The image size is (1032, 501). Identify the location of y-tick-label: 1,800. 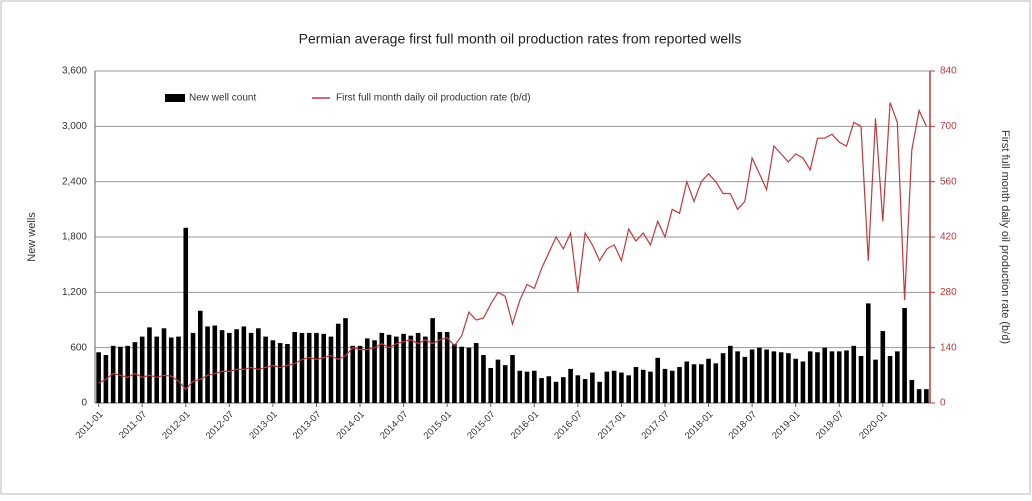
(74, 237).